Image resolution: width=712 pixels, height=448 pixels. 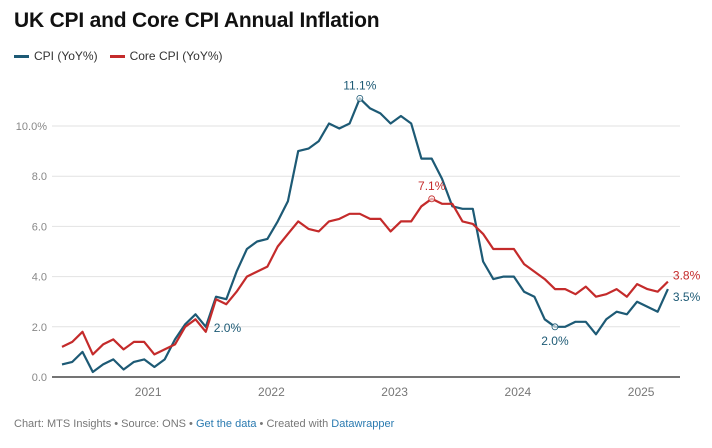 What do you see at coordinates (21, 56) in the screenshot?
I see `legend-swatch-cpi` at bounding box center [21, 56].